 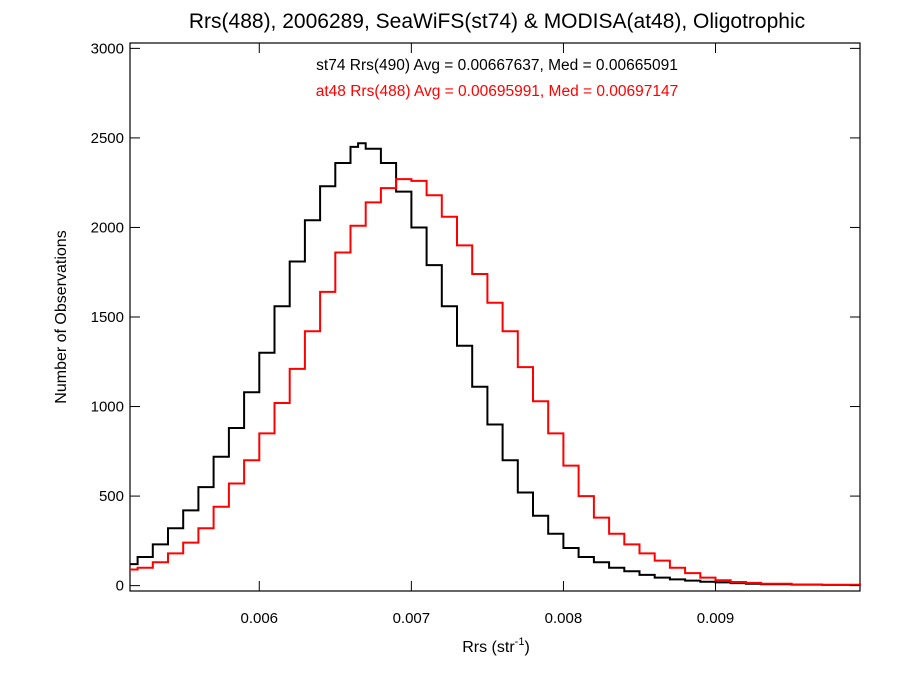 What do you see at coordinates (716, 618) in the screenshot?
I see `x-tick-label-3: 0.009` at bounding box center [716, 618].